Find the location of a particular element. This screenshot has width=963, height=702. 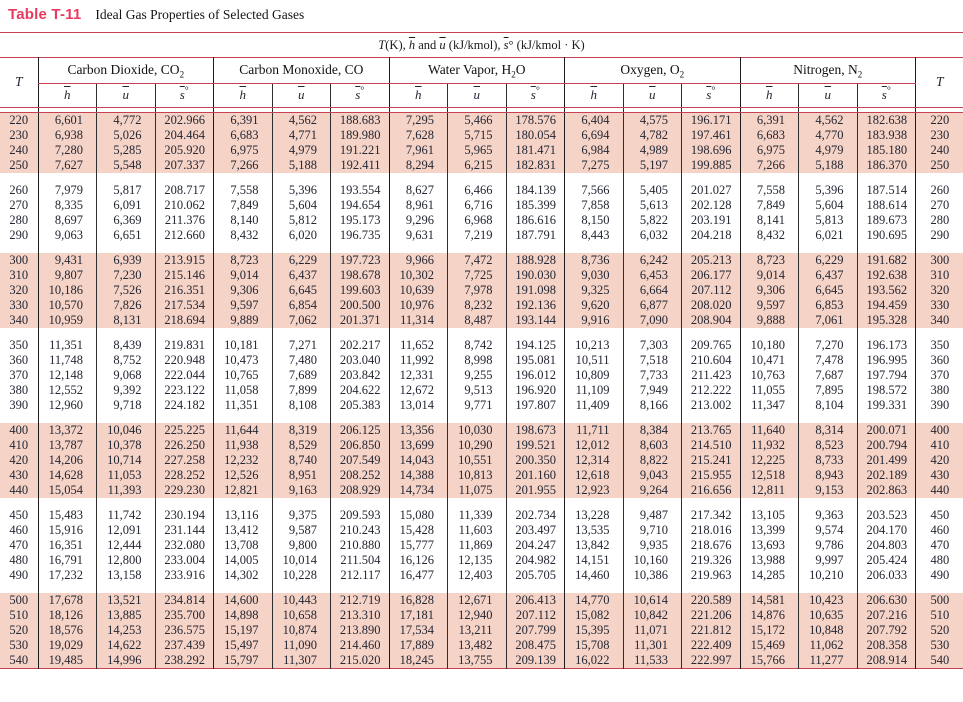

col-header-h: h is located at coordinates (769, 95).